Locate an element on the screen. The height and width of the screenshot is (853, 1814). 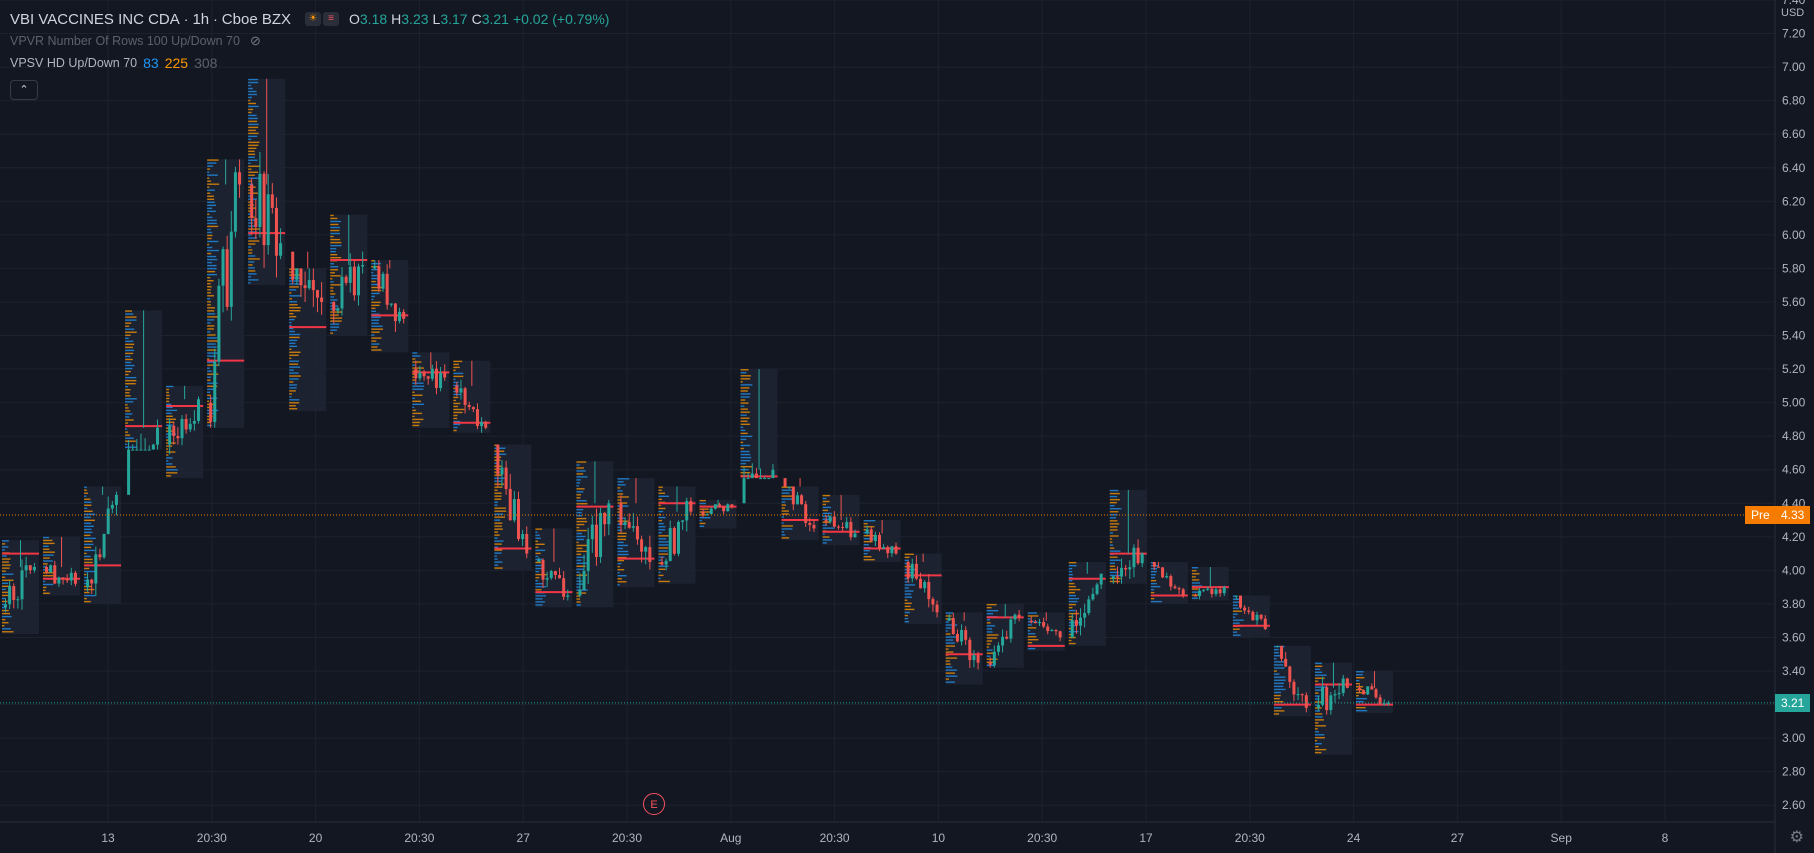
open-value: 3.18 is located at coordinates (373, 19).